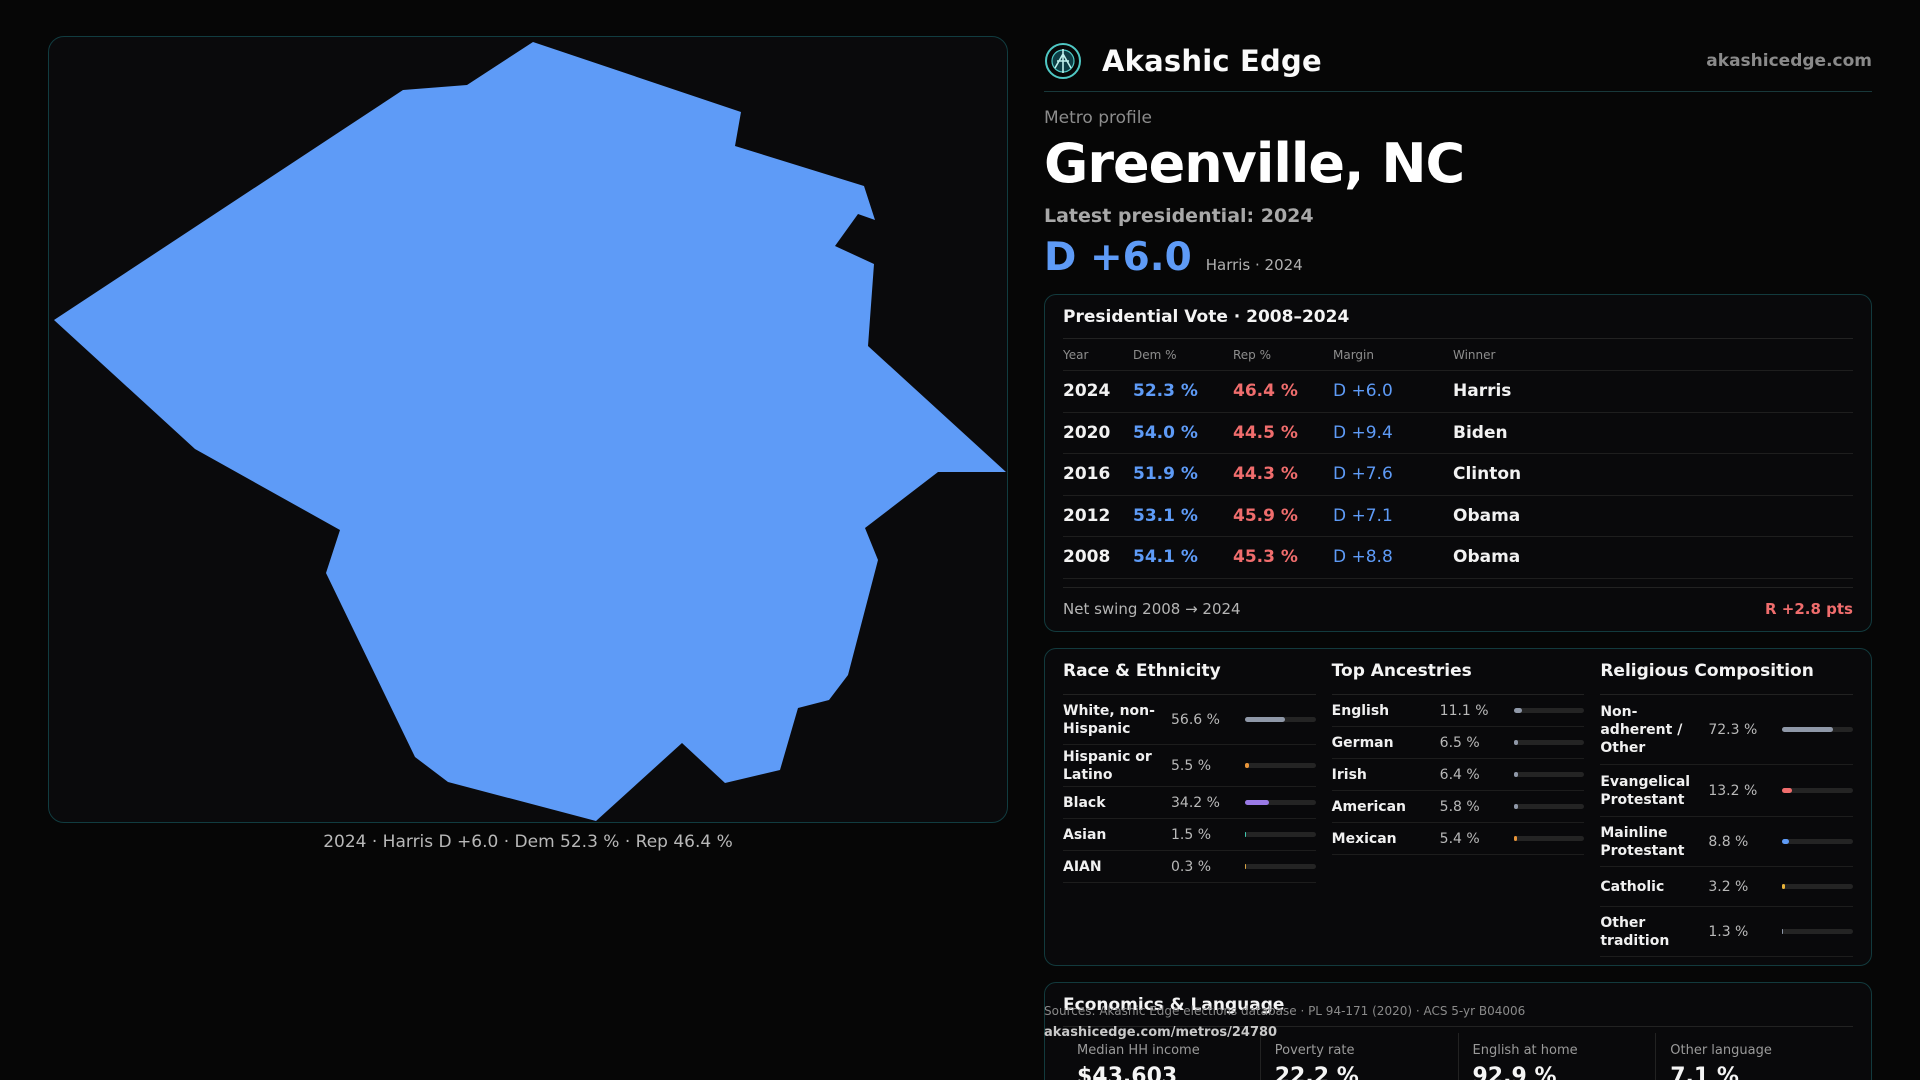  What do you see at coordinates (1195, 802) in the screenshot?
I see `item-value: 34.2 %` at bounding box center [1195, 802].